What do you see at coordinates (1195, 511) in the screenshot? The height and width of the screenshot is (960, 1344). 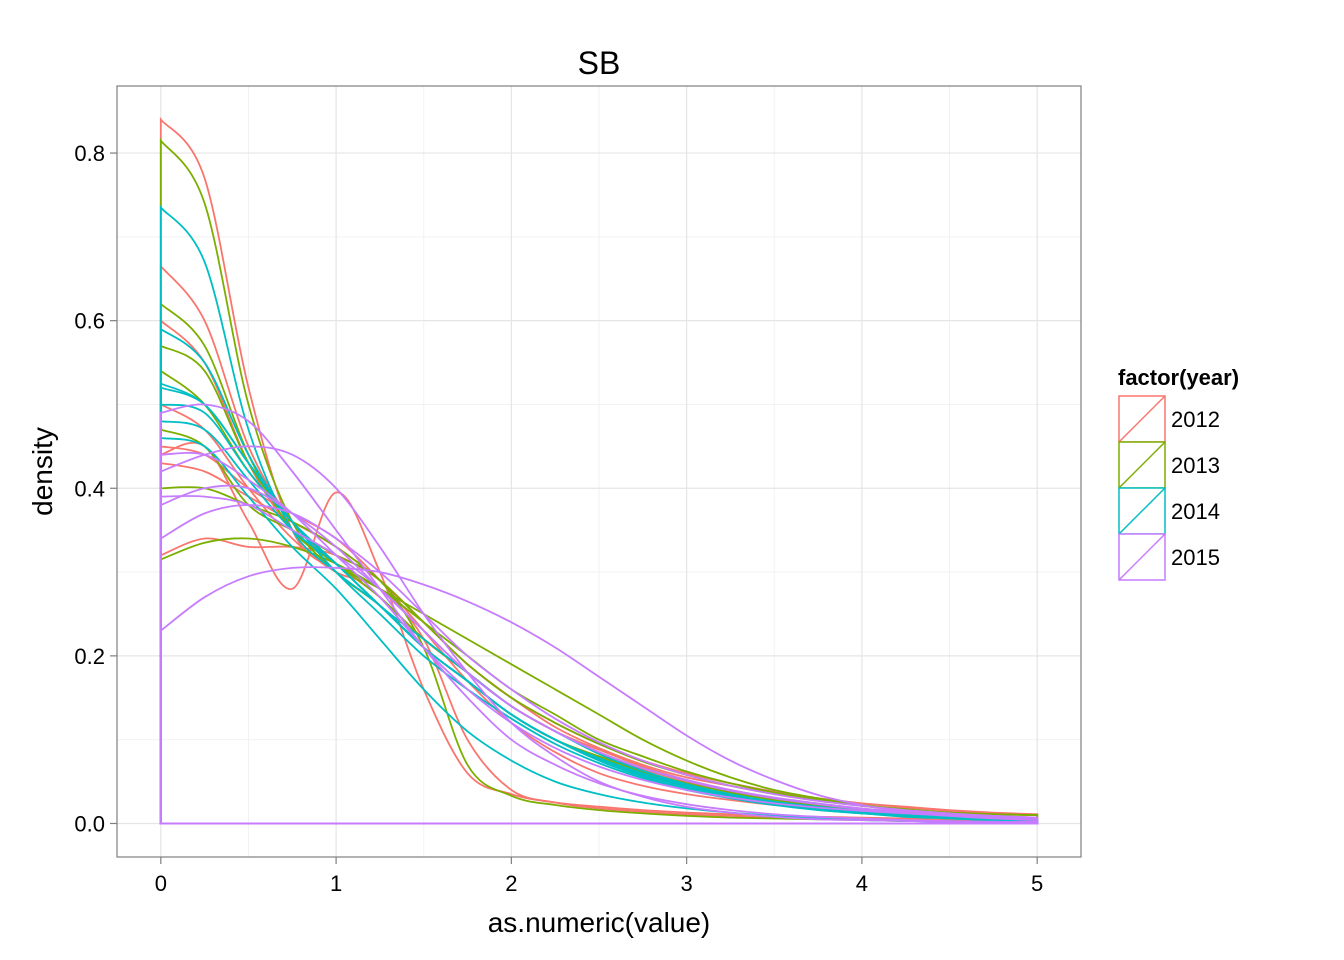 I see `legend-label-2014: 2014` at bounding box center [1195, 511].